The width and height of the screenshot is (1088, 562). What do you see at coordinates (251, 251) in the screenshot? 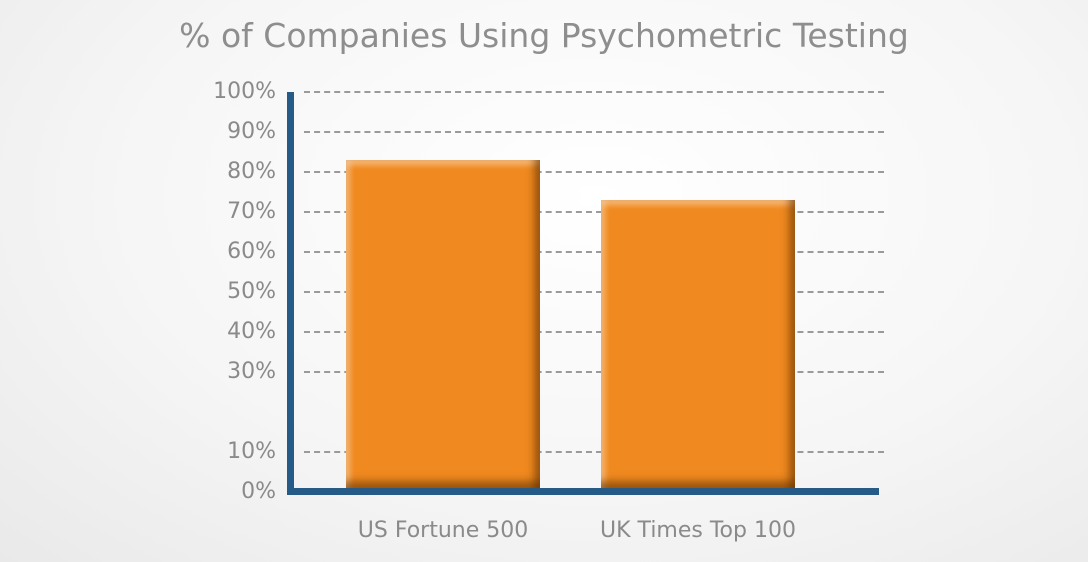
I see `y-tick-label: 60%` at bounding box center [251, 251].